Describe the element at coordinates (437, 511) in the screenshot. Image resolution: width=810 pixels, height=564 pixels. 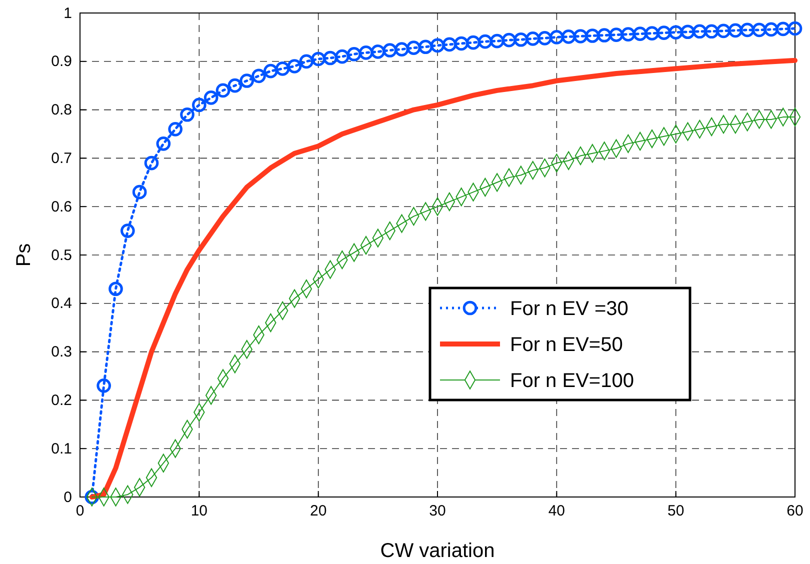
I see `x-tick-label: 30` at that location.